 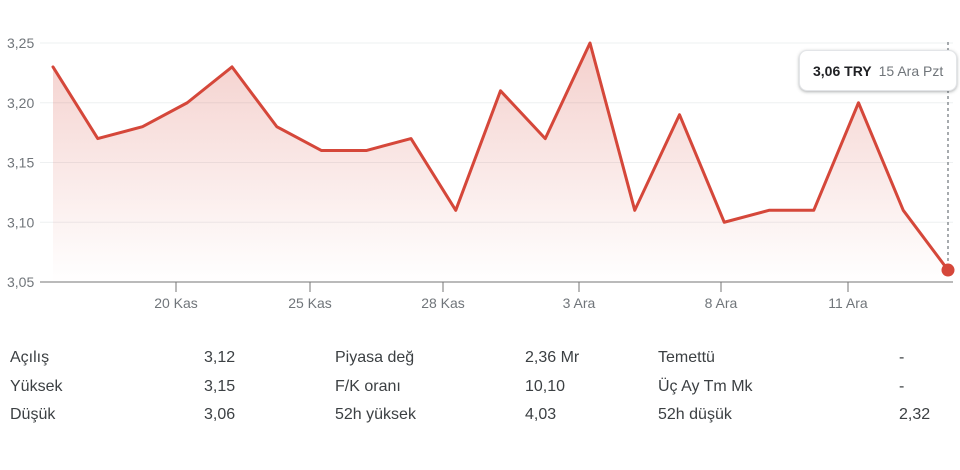 I want to click on y-tick-label: 3,25, so click(x=20, y=43).